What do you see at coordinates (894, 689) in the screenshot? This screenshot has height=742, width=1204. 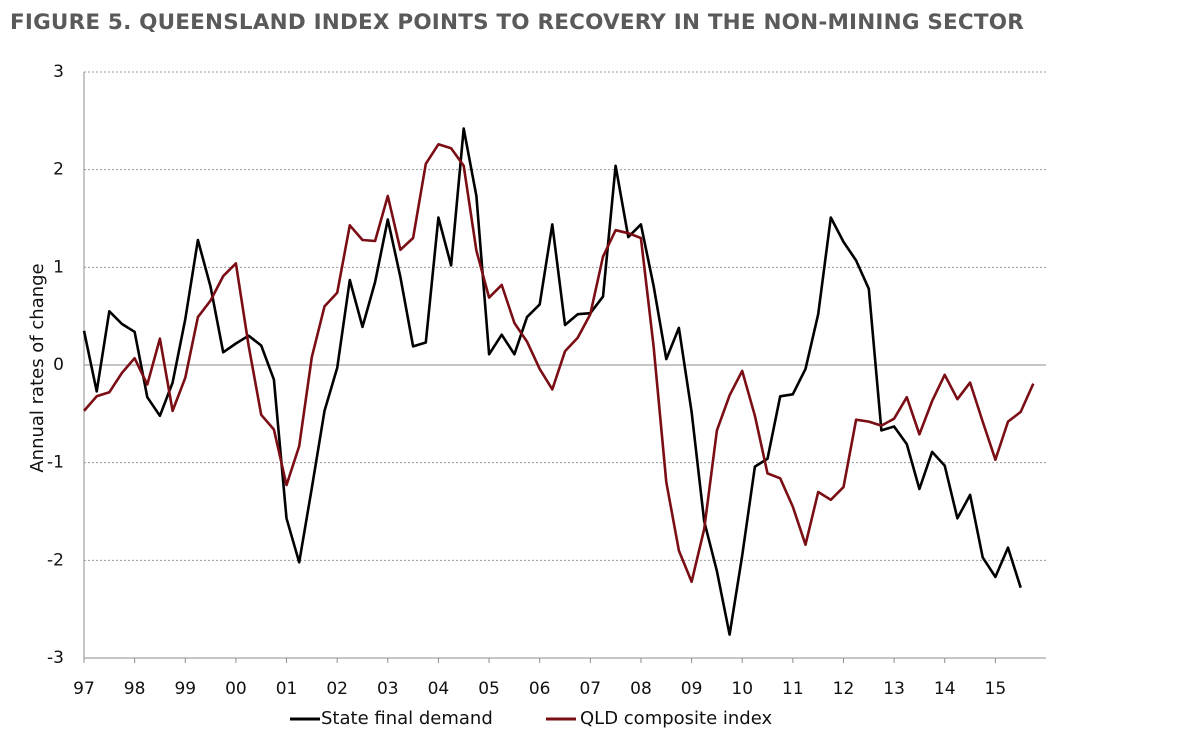 I see `x-tick-label: 13` at bounding box center [894, 689].